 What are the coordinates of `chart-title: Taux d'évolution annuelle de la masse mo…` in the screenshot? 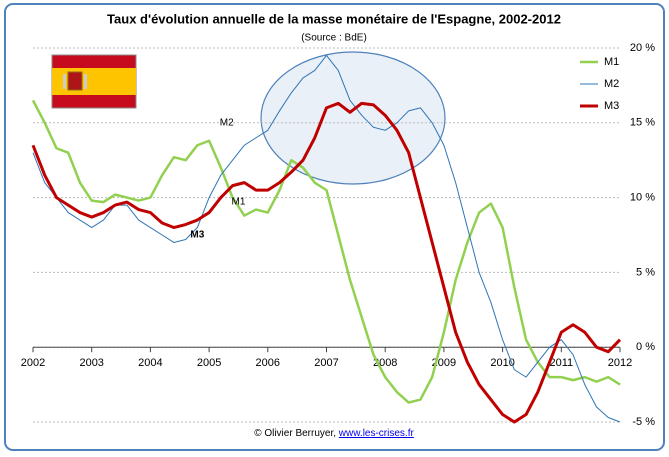 It's located at (334, 18).